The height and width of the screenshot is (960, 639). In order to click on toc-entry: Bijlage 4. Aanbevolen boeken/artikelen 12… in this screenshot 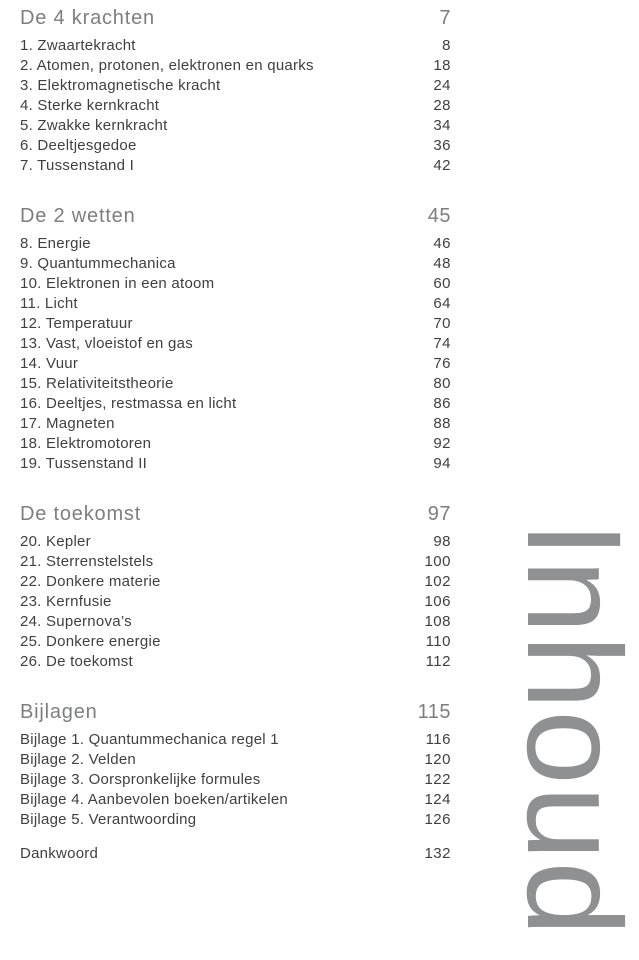, I will do `click(235, 800)`.